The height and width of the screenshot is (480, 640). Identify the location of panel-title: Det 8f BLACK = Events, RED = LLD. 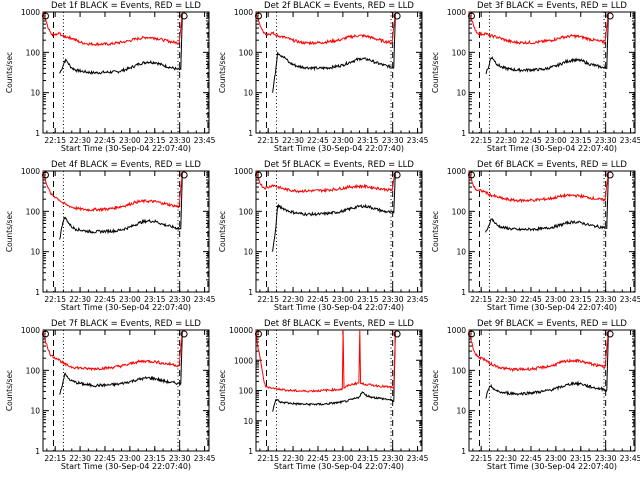
(339, 324).